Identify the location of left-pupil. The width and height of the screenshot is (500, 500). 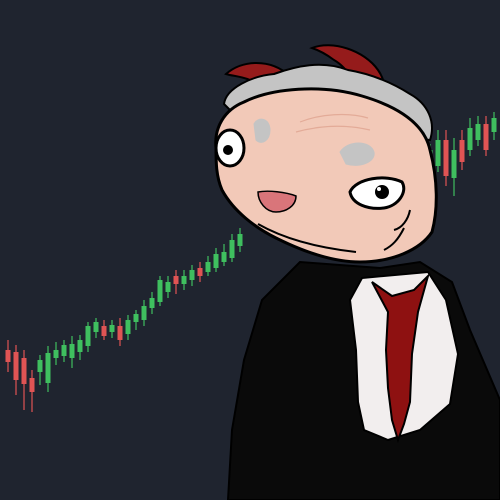
(228, 150).